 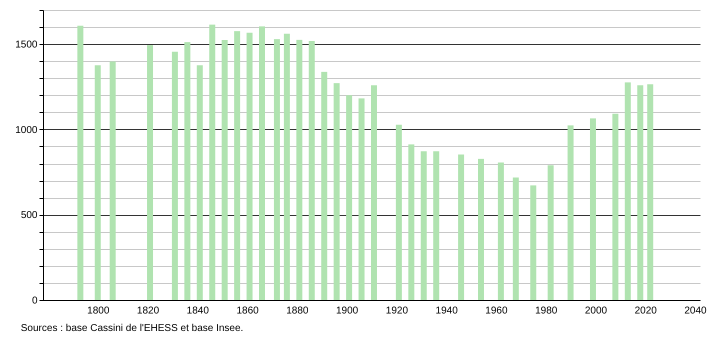 I want to click on x-tick-label: 2000, so click(x=596, y=311).